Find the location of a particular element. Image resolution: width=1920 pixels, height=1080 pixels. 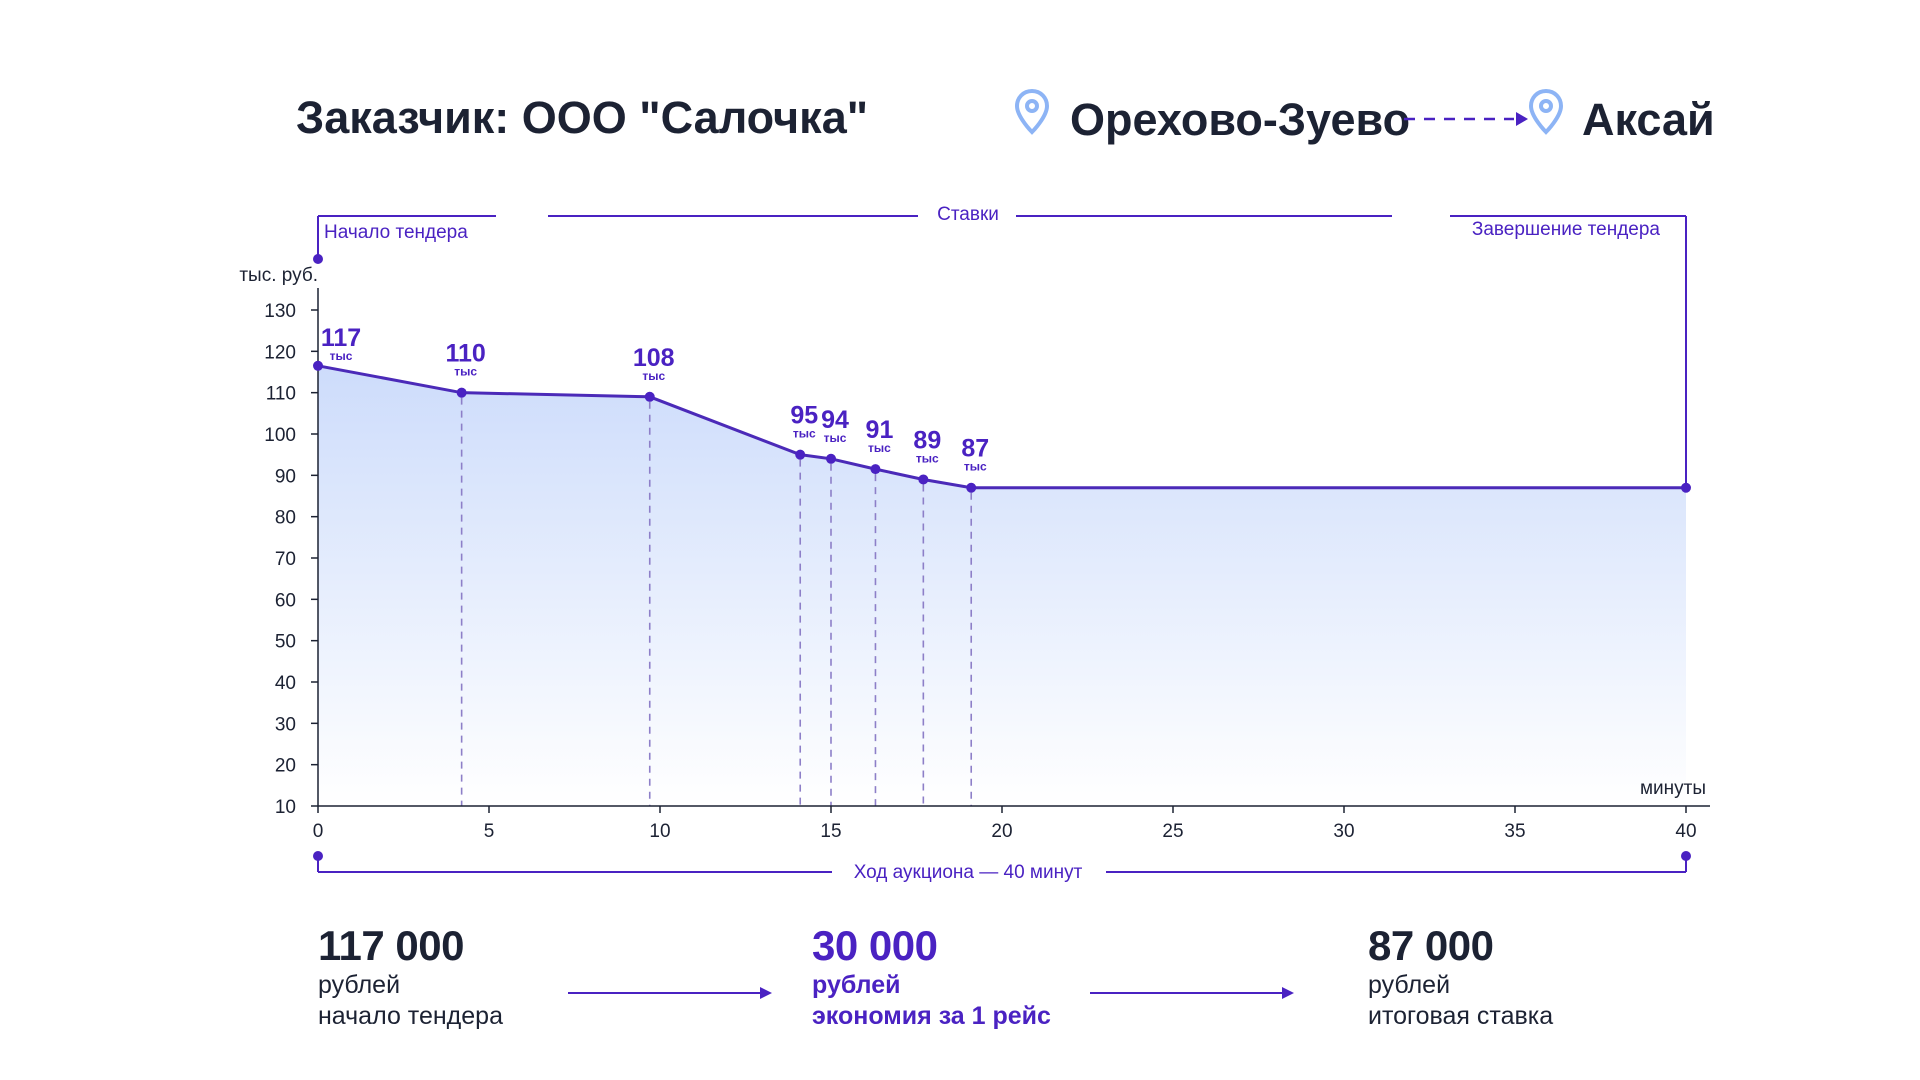

summary-caption: экономия за 1 рейс is located at coordinates (931, 1016).